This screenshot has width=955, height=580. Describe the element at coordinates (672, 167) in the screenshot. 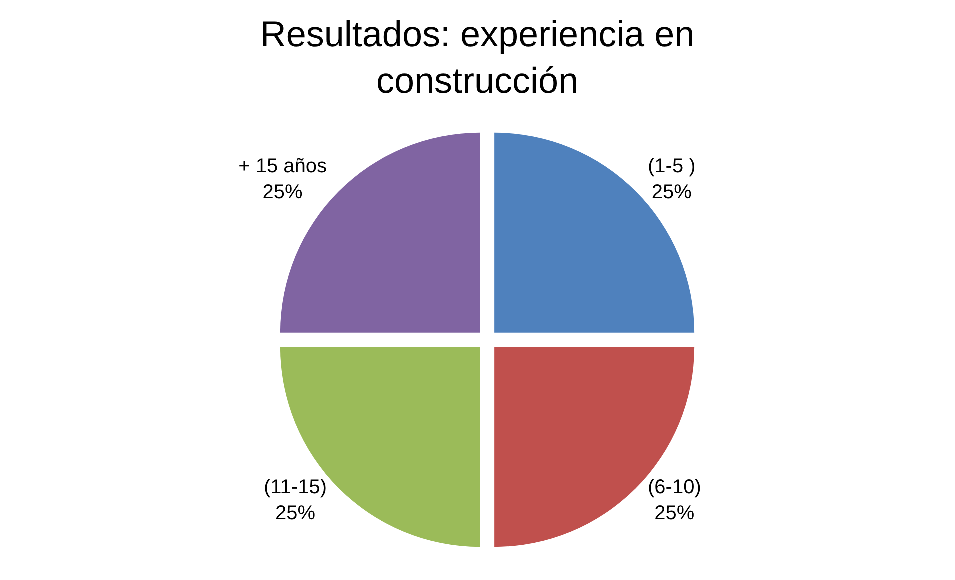

I see `slice-label: (1-5 )` at that location.